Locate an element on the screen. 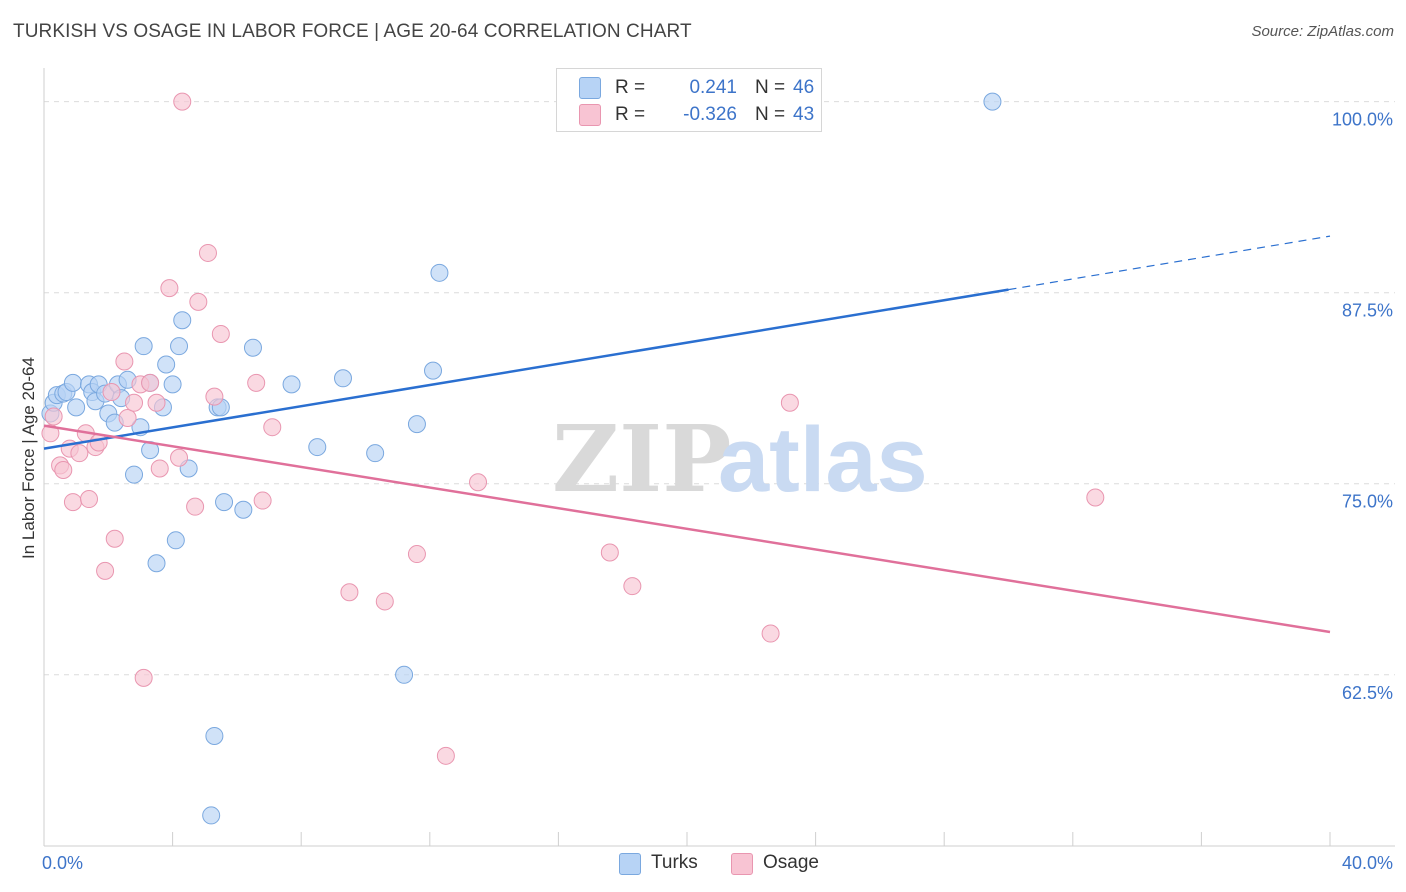 The image size is (1406, 892). watermark-zip: ZIP is located at coordinates (641, 459).